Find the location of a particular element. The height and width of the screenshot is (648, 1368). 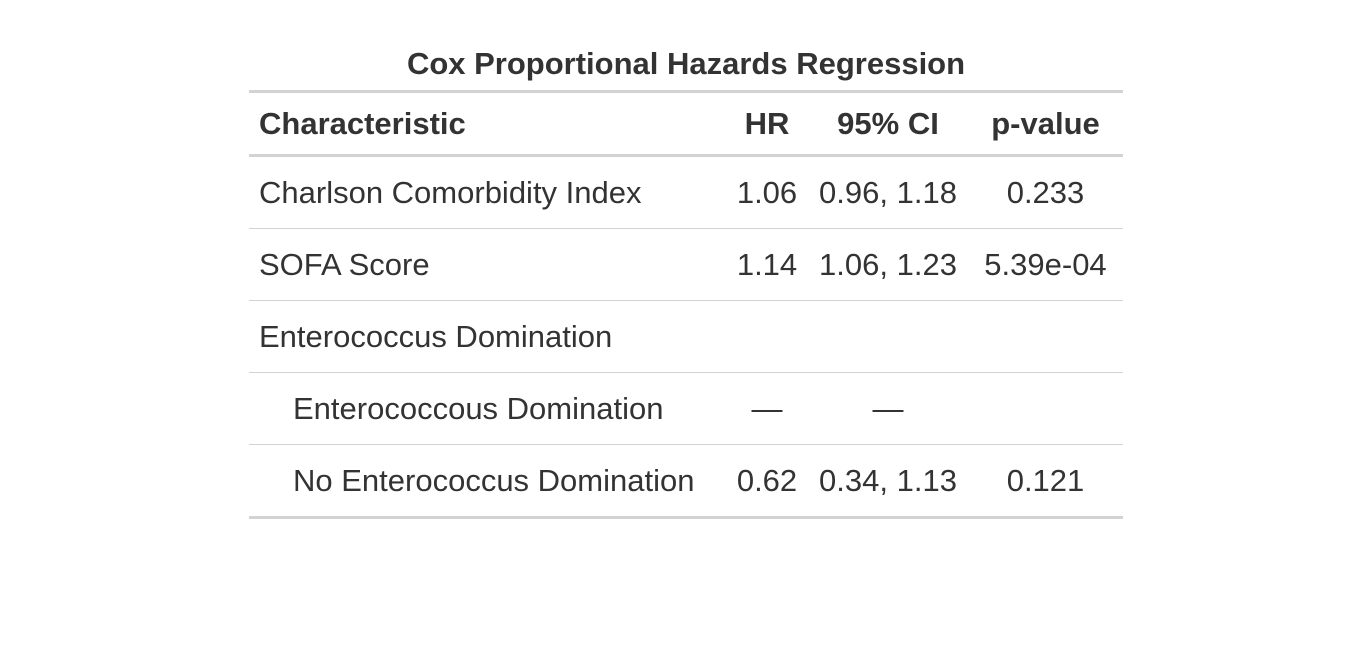

row-label: Enterococcus Domination is located at coordinates (487, 336).